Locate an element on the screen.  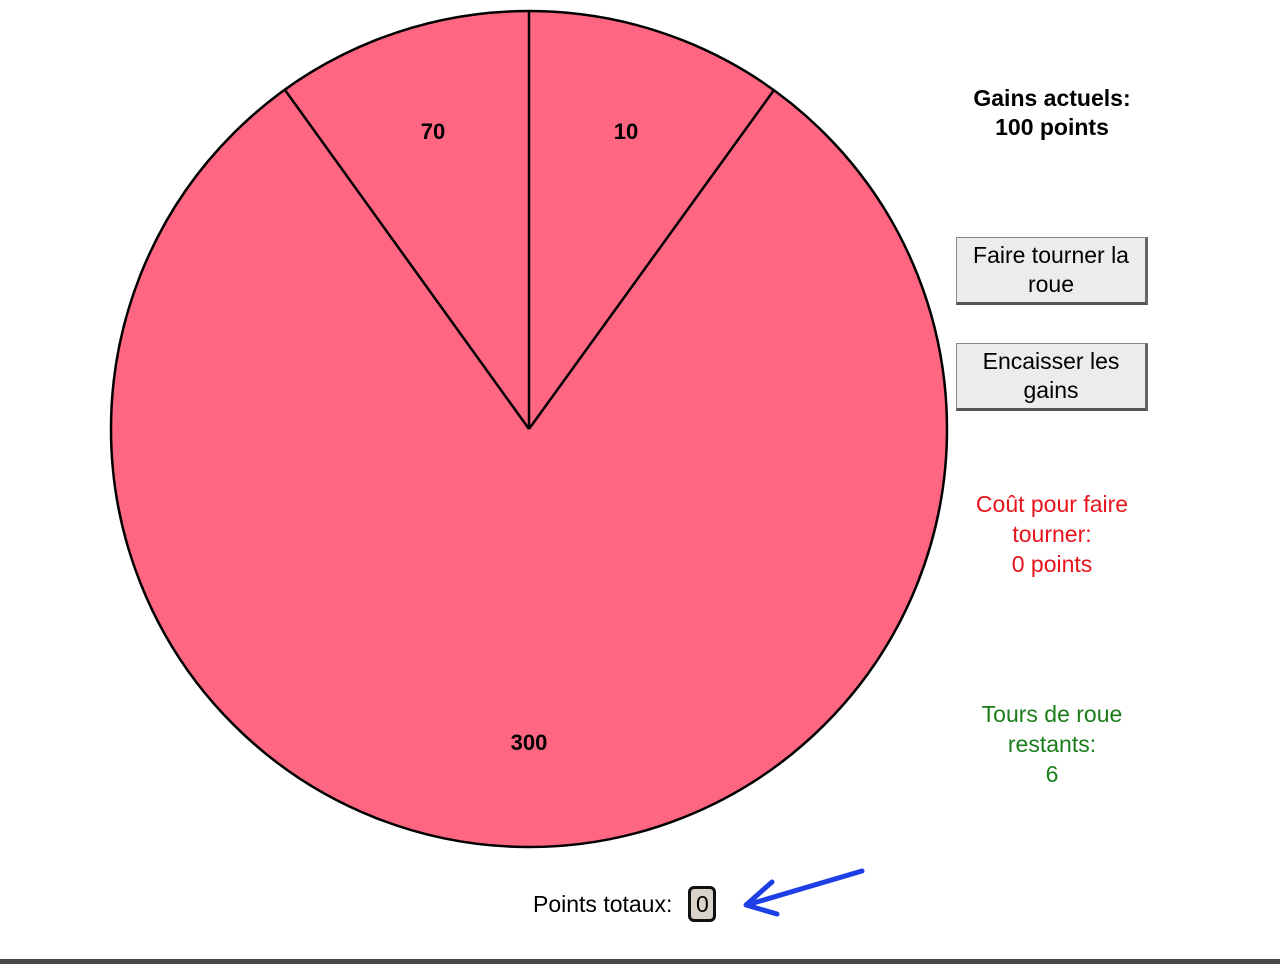
remaining-spins: Tours de roue restants: 6 is located at coordinates (1052, 744).